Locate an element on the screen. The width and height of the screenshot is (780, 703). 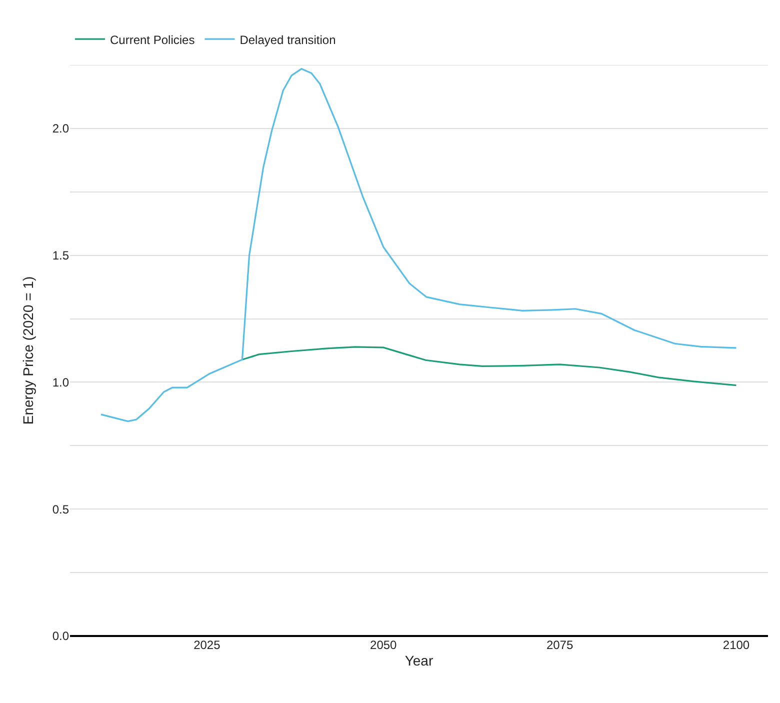
legend-label: Current Policies is located at coordinates (152, 39).